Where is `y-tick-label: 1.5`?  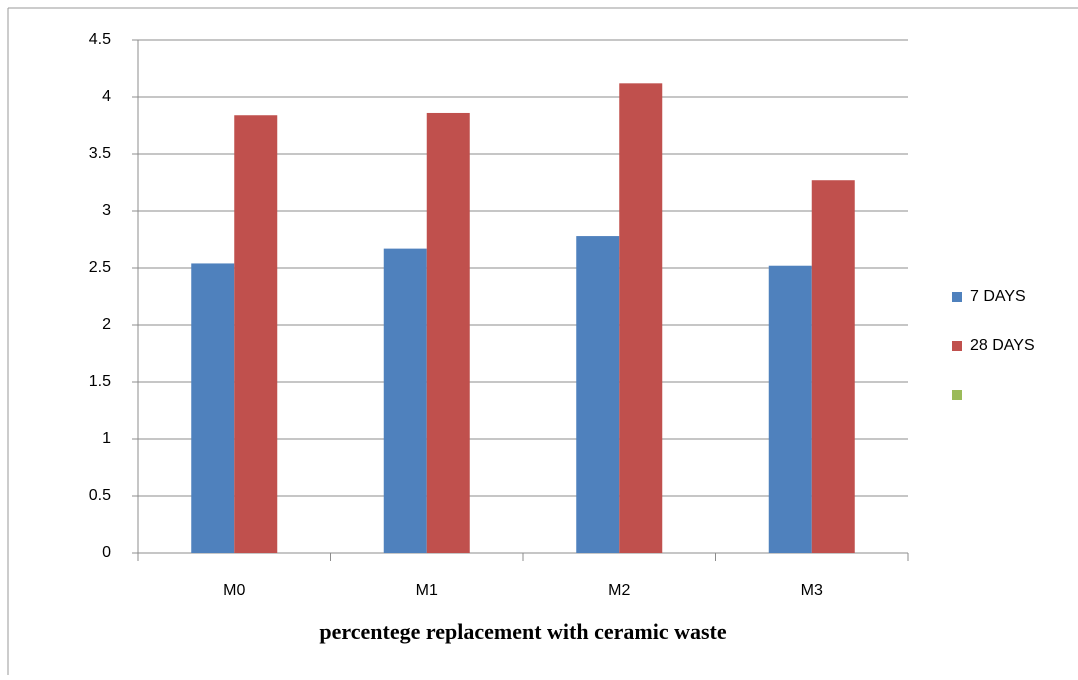 y-tick-label: 1.5 is located at coordinates (100, 381).